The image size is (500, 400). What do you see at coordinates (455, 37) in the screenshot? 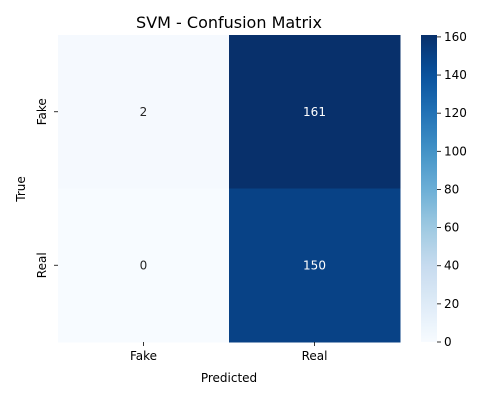
I see `colorbar-tick-label: 160` at bounding box center [455, 37].